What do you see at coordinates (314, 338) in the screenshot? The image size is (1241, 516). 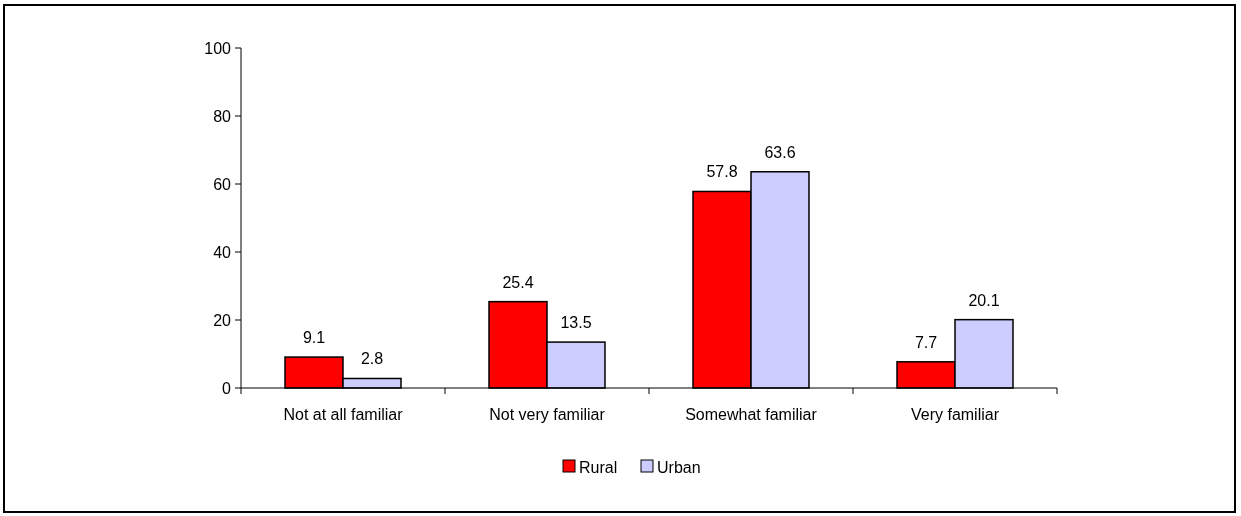 I see `data-label: 9.1` at bounding box center [314, 338].